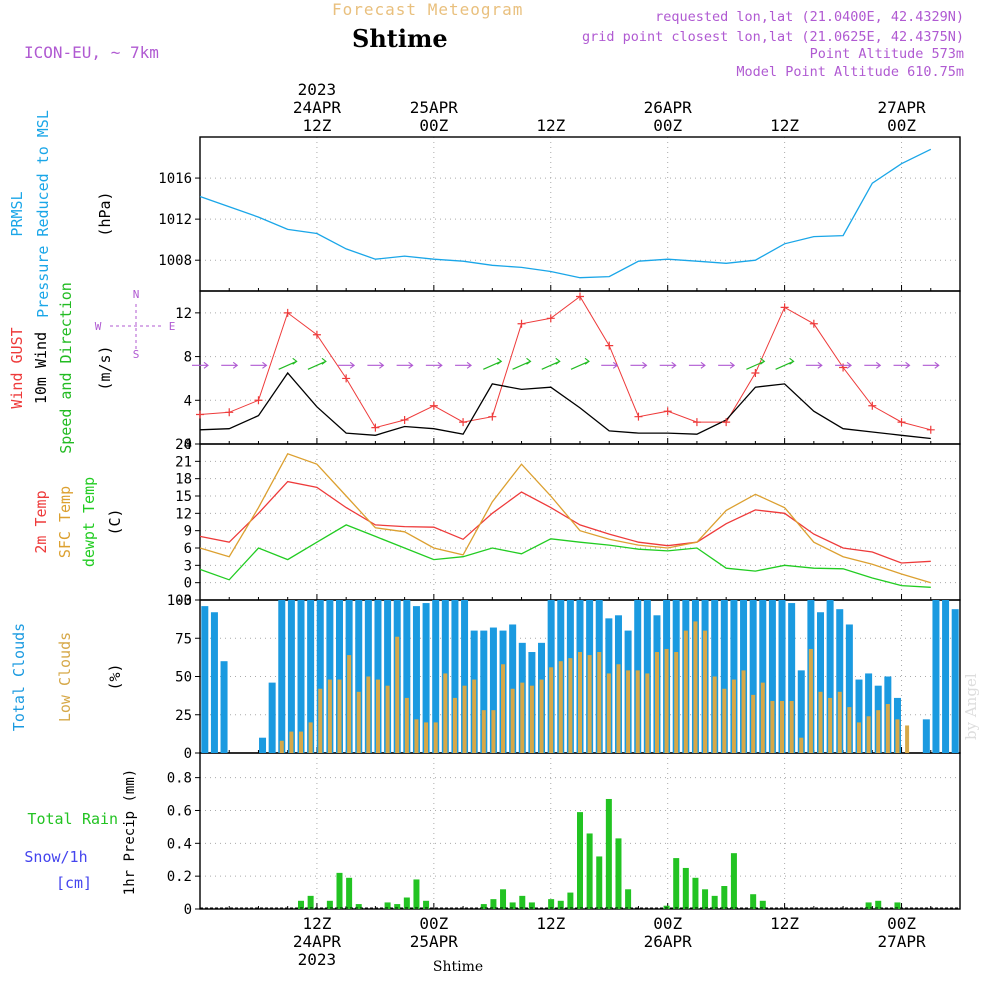 The image size is (1000, 1000). Describe the element at coordinates (317, 89) in the screenshot. I see `top-axis-label: 2023` at that location.